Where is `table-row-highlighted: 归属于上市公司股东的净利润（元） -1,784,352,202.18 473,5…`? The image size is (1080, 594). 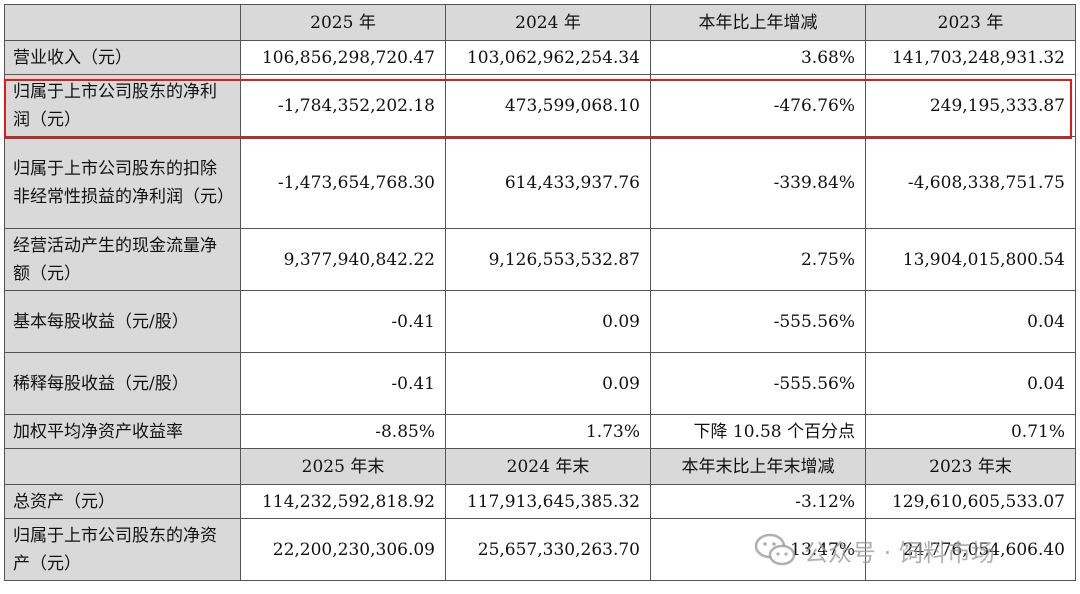 table-row-highlighted: 归属于上市公司股东的净利润（元） -1,784,352,202.18 473,5… is located at coordinates (540, 105).